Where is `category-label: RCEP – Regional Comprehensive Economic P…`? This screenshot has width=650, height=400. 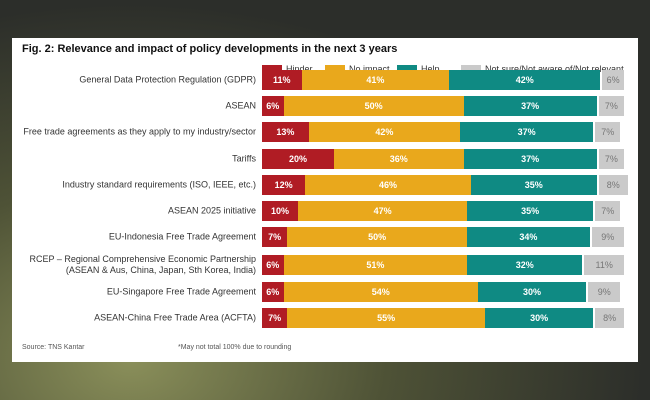 category-label: RCEP – Regional Comprehensive Economic P… is located at coordinates (142, 265).